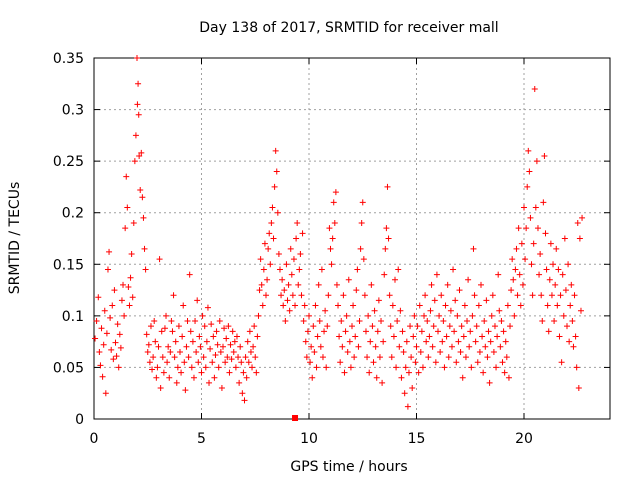  What do you see at coordinates (73, 214) in the screenshot?
I see `y-tick-label: 0.2` at bounding box center [73, 214].